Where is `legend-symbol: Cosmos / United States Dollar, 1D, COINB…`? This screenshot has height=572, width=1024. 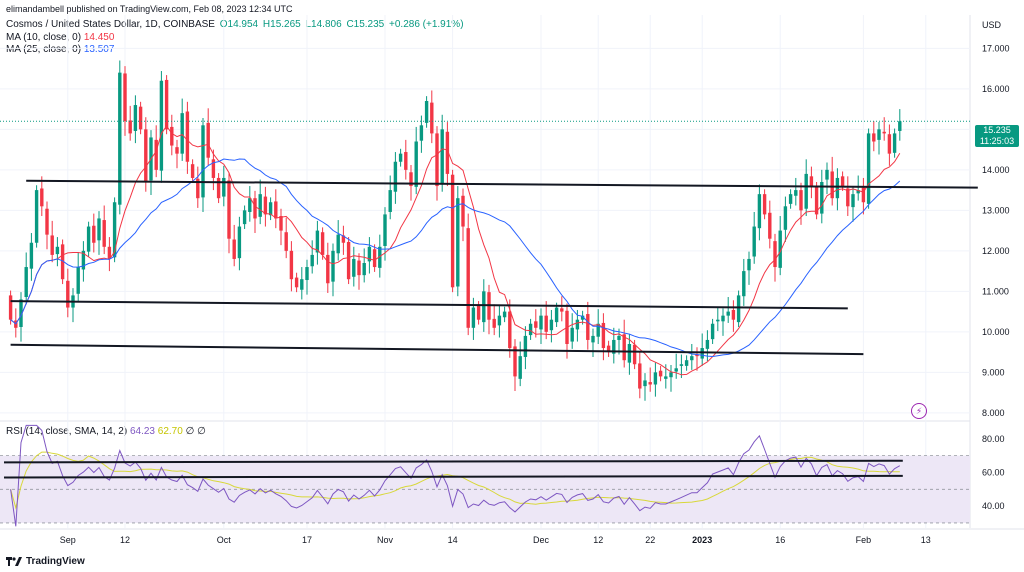 legend-symbol: Cosmos / United States Dollar, 1D, COINB… is located at coordinates (236, 25).